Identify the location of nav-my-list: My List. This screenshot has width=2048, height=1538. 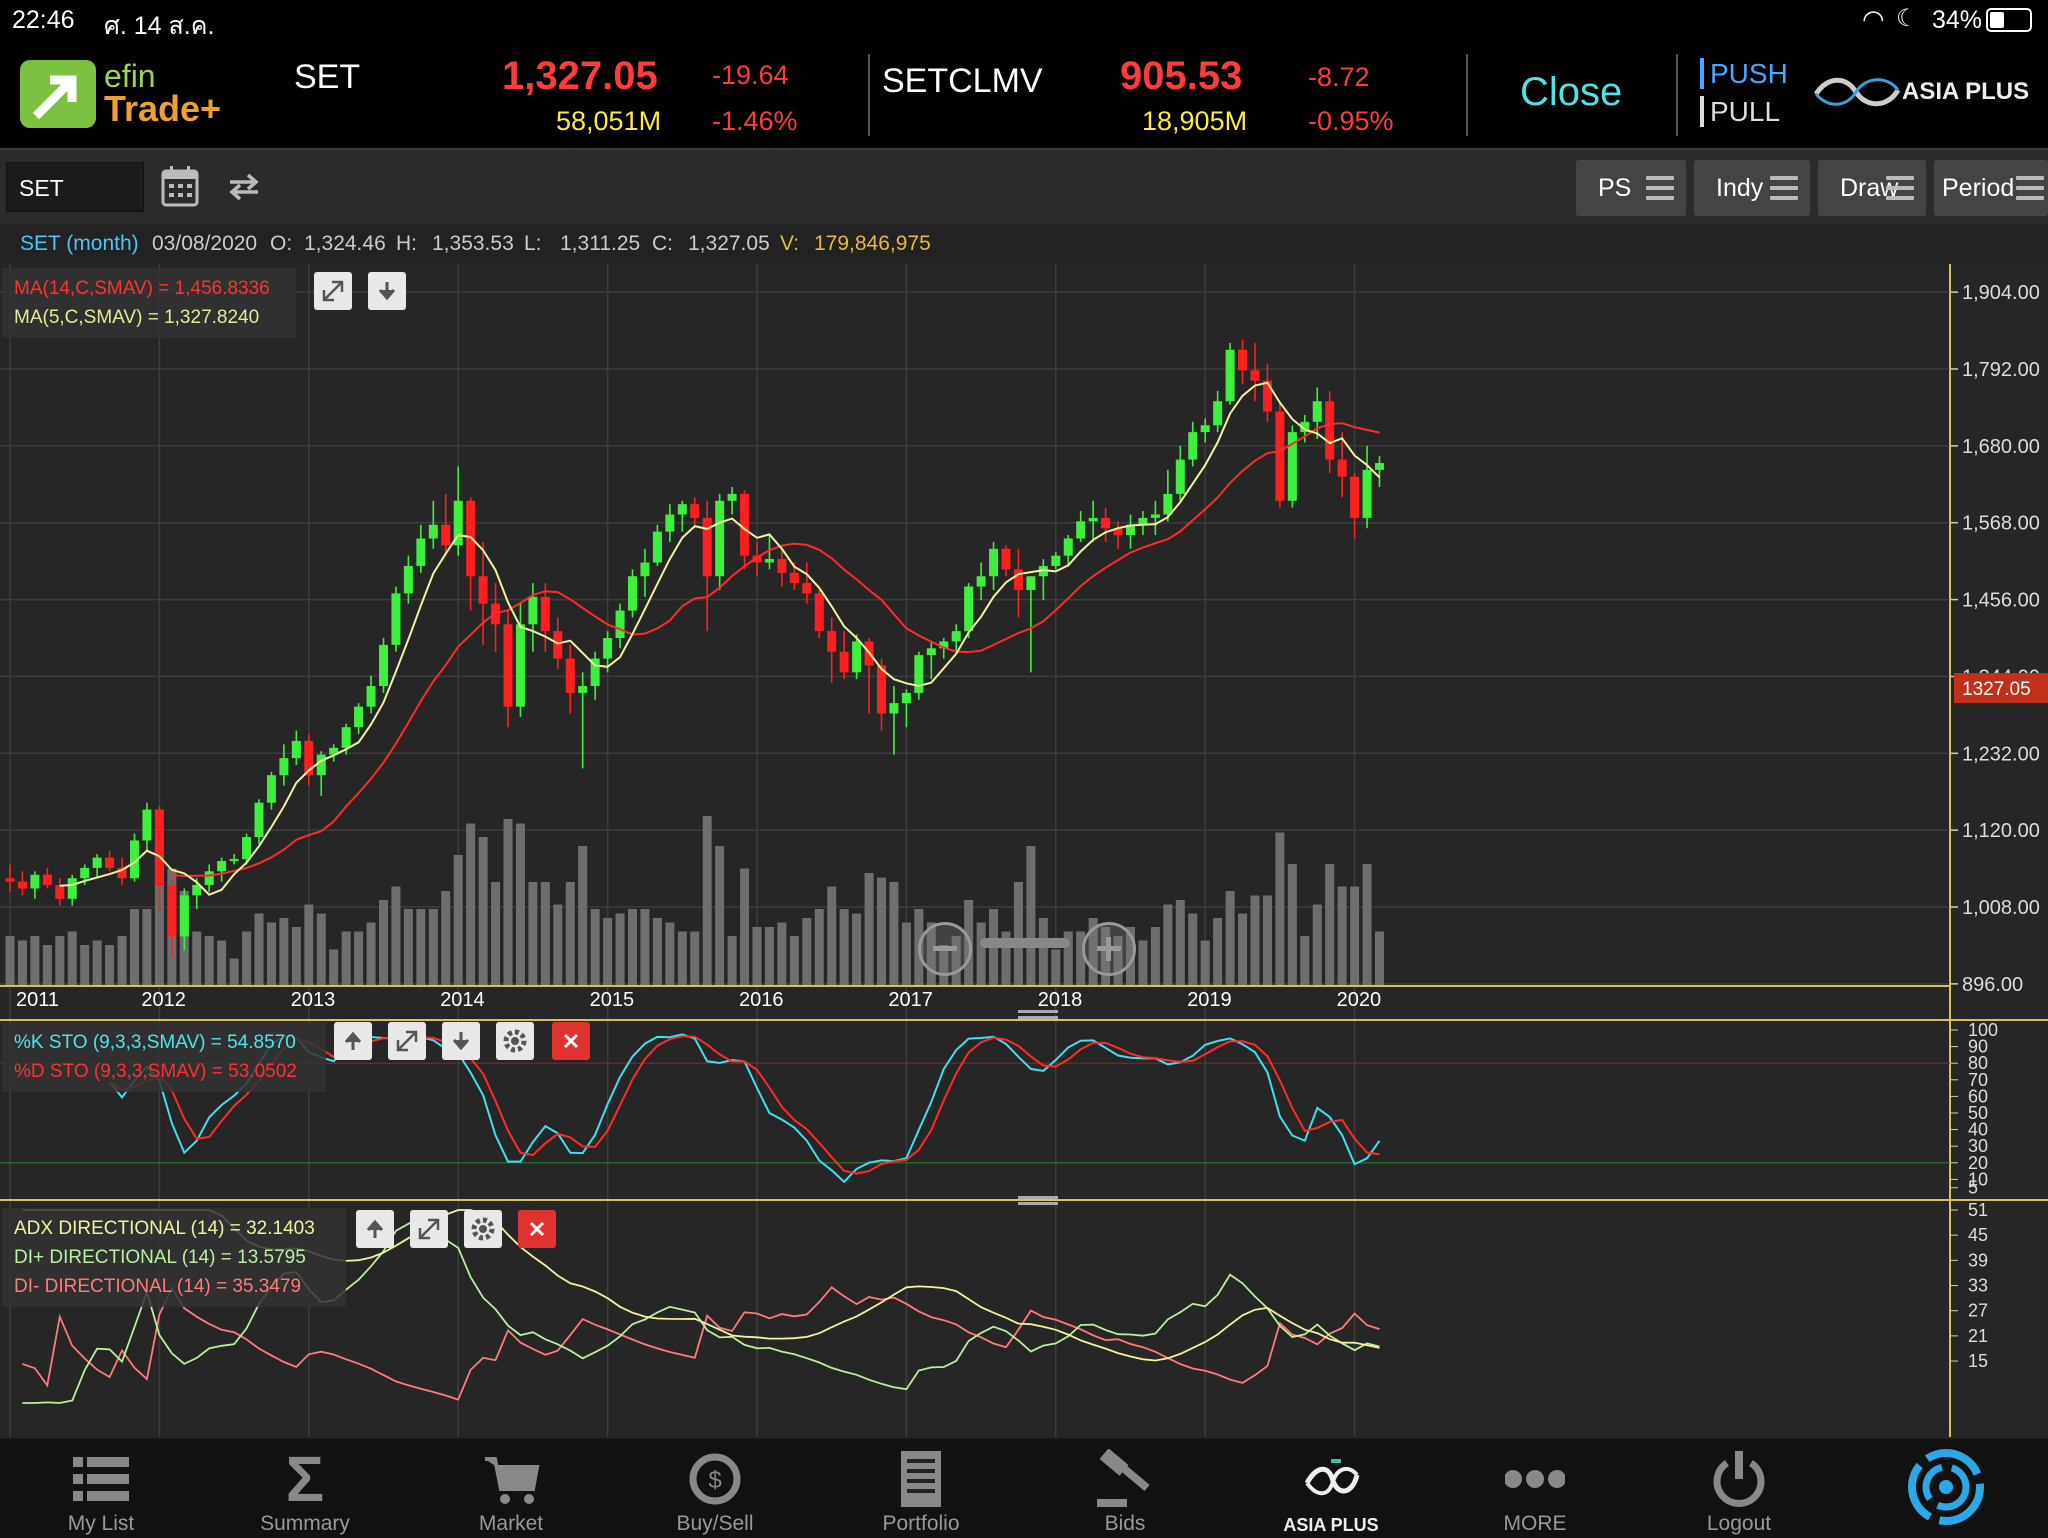
(101, 1488).